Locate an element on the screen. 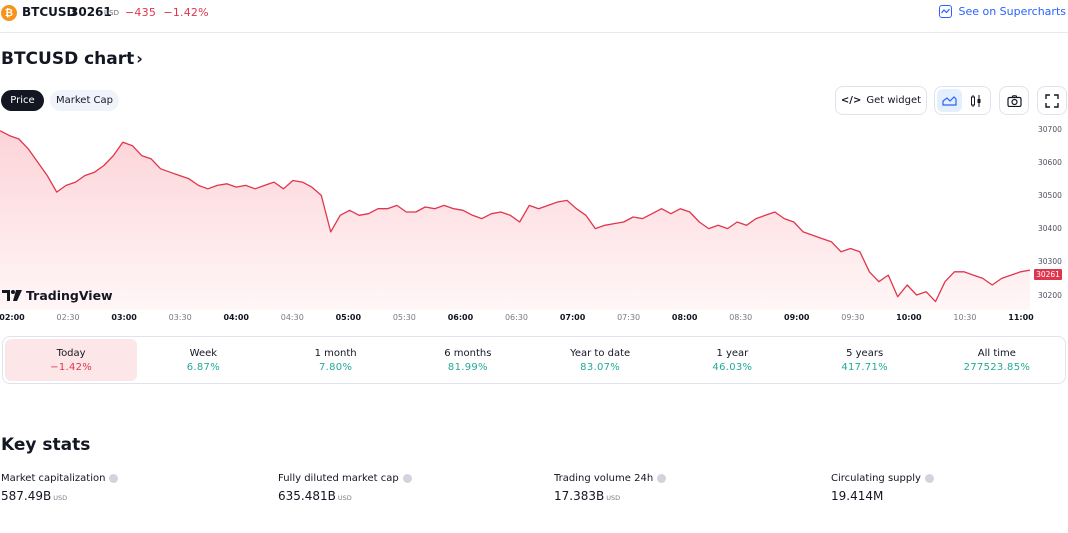  x-tick: 07:30 is located at coordinates (629, 317).